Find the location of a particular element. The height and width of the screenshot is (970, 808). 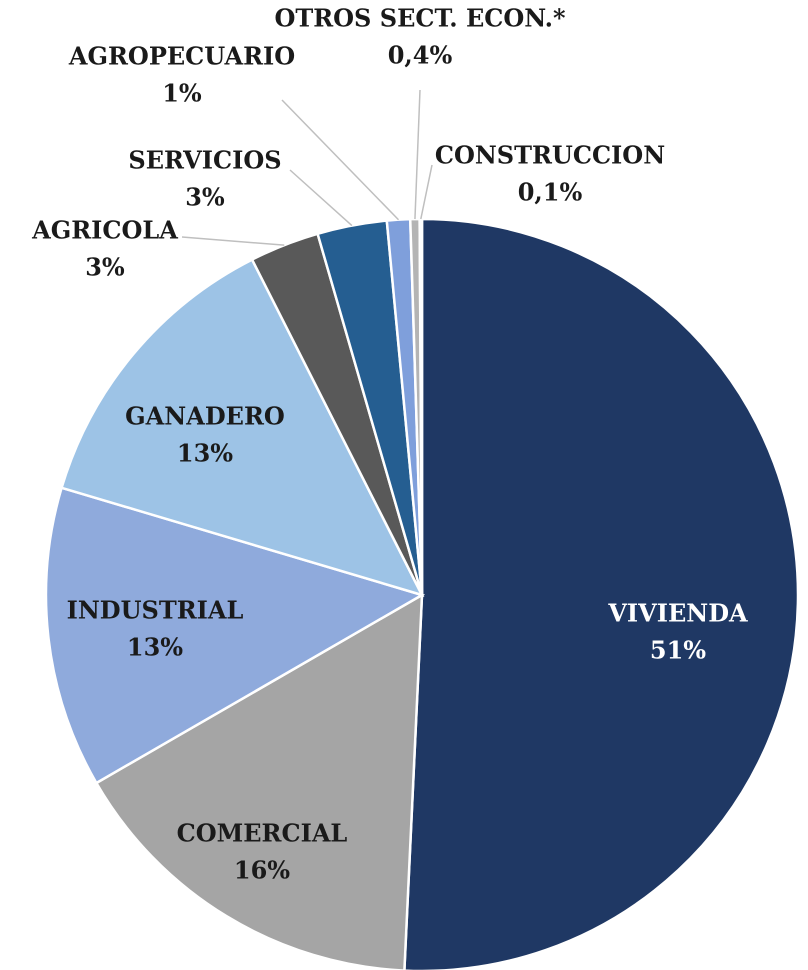

slice-label: OTROS SECT. ECON.* is located at coordinates (420, 18).